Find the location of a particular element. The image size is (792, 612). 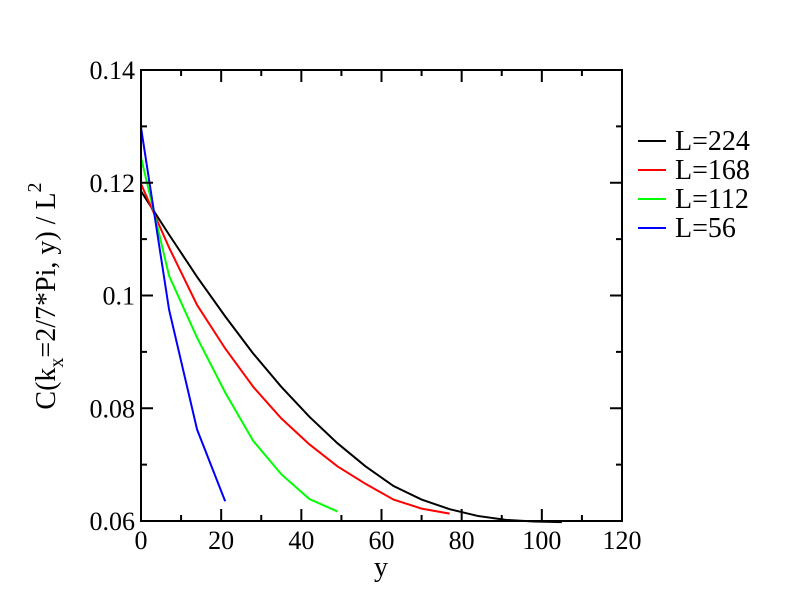

x-tick-label: 40 is located at coordinates (301, 540).